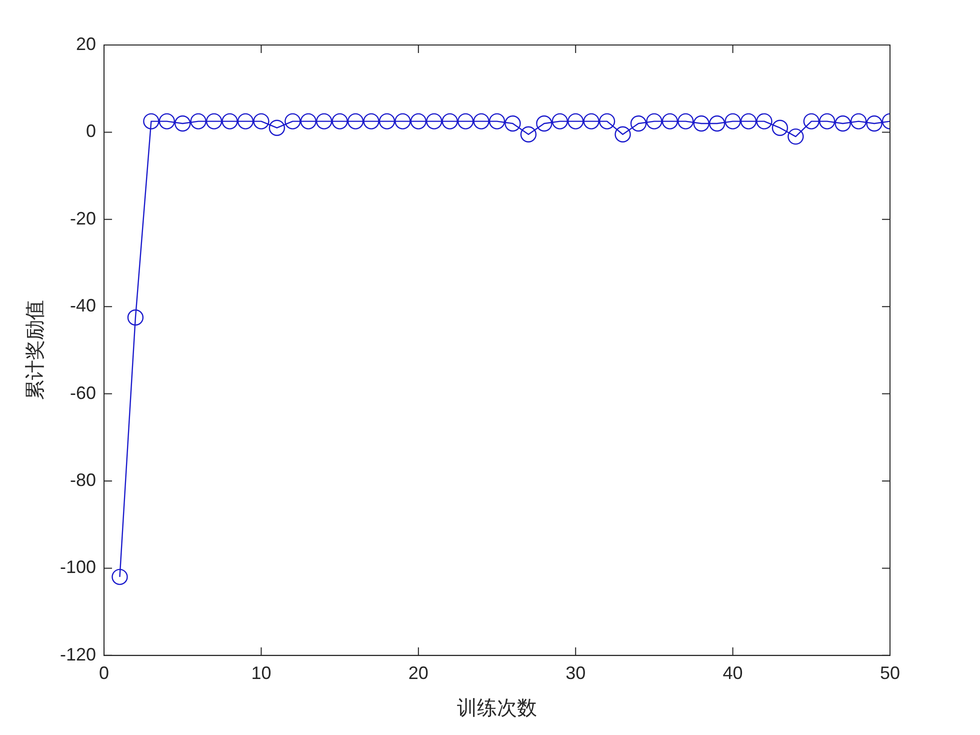 The height and width of the screenshot is (735, 980). What do you see at coordinates (83, 218) in the screenshot?
I see `y-tick-label: -20` at bounding box center [83, 218].